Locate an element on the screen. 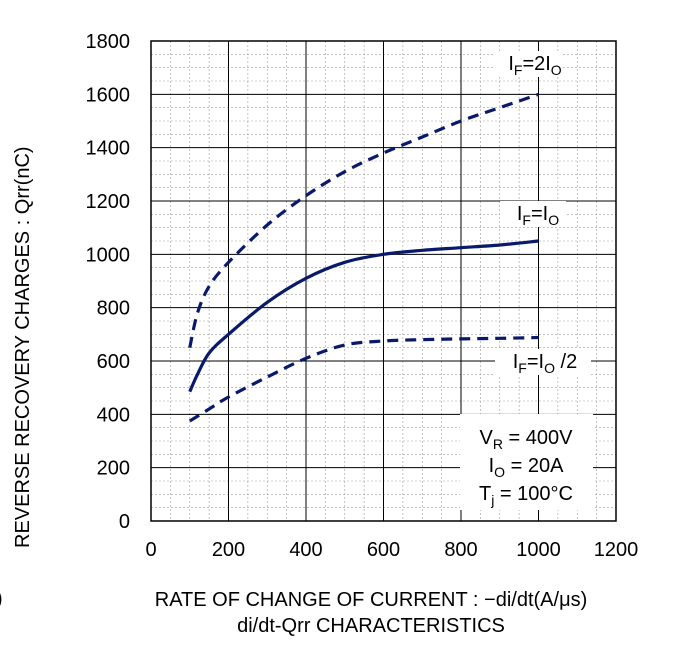 This screenshot has height=645, width=682. chart-title: di/dt-Qrr CHARACTERISTICS is located at coordinates (371, 626).